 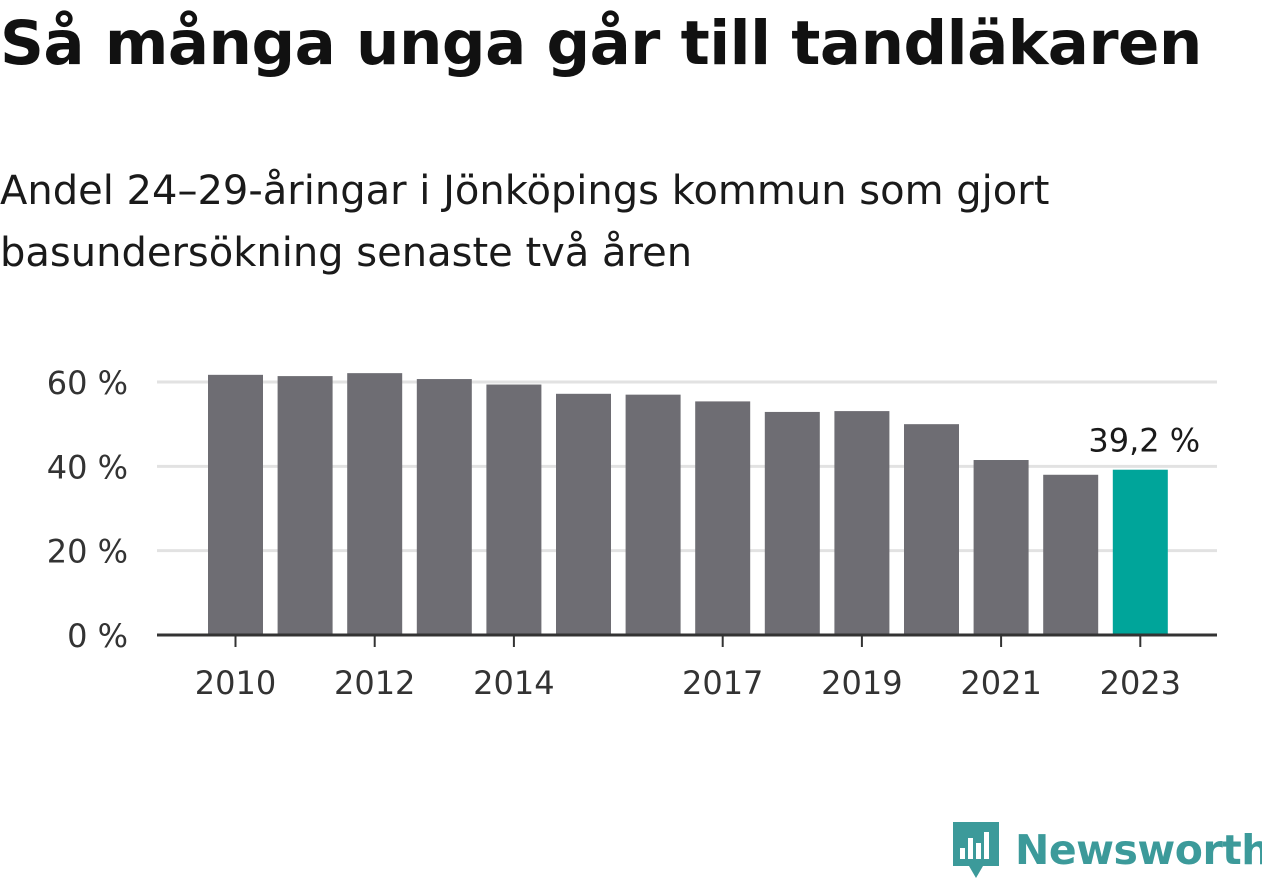 I want to click on y-tick-label: 60 %, so click(x=87, y=383).